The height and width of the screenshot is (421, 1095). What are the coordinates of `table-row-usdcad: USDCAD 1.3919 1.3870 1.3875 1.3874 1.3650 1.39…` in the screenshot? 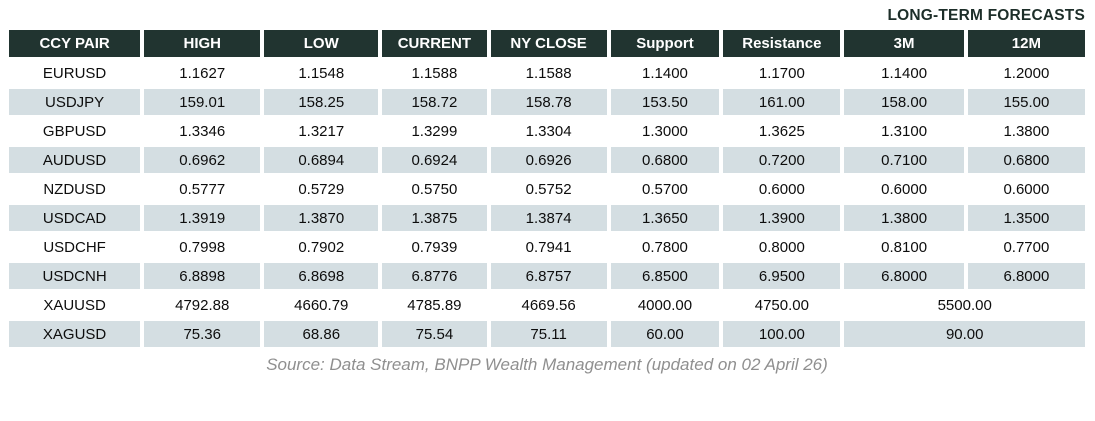 It's located at (547, 218).